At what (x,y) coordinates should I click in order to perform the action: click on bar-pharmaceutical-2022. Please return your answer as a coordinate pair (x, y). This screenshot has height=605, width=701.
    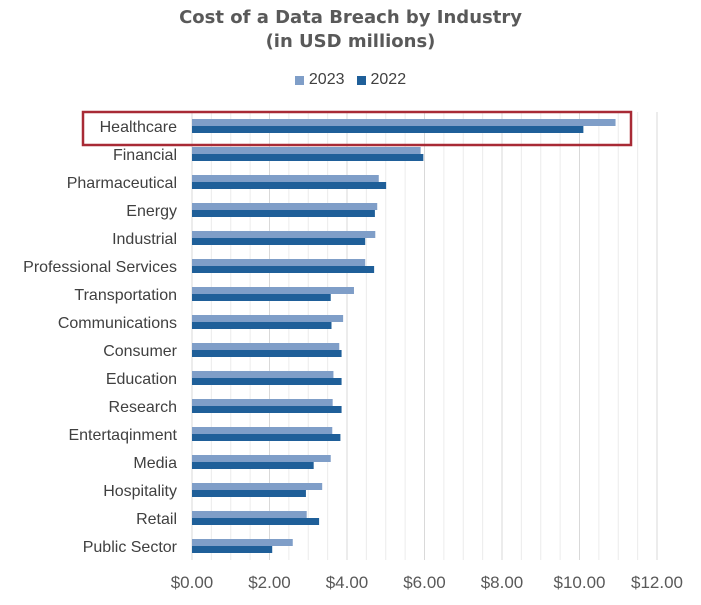
    Looking at the image, I should click on (289, 185).